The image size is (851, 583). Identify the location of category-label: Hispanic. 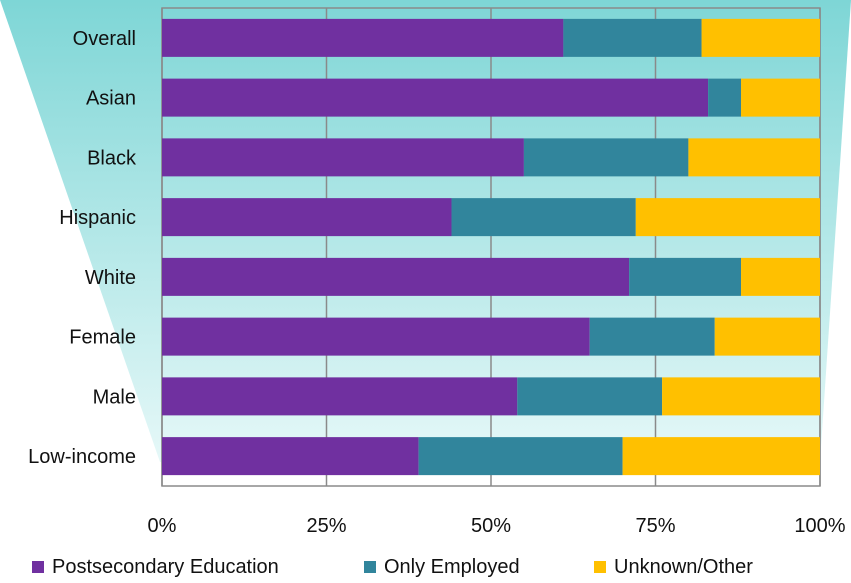
(97, 218).